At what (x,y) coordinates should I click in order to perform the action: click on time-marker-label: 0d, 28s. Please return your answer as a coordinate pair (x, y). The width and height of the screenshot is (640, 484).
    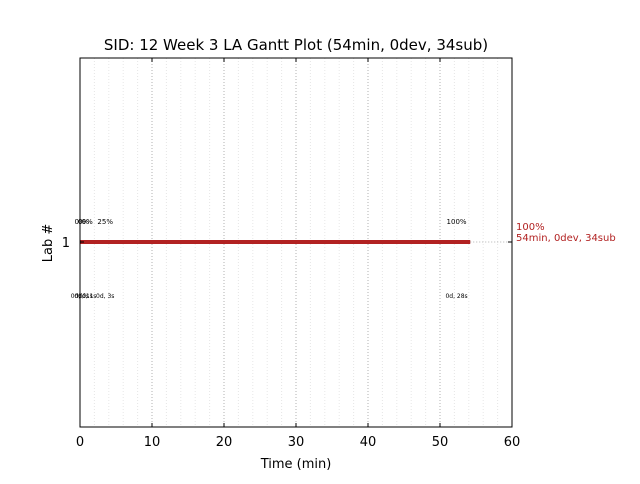
    Looking at the image, I should click on (456, 296).